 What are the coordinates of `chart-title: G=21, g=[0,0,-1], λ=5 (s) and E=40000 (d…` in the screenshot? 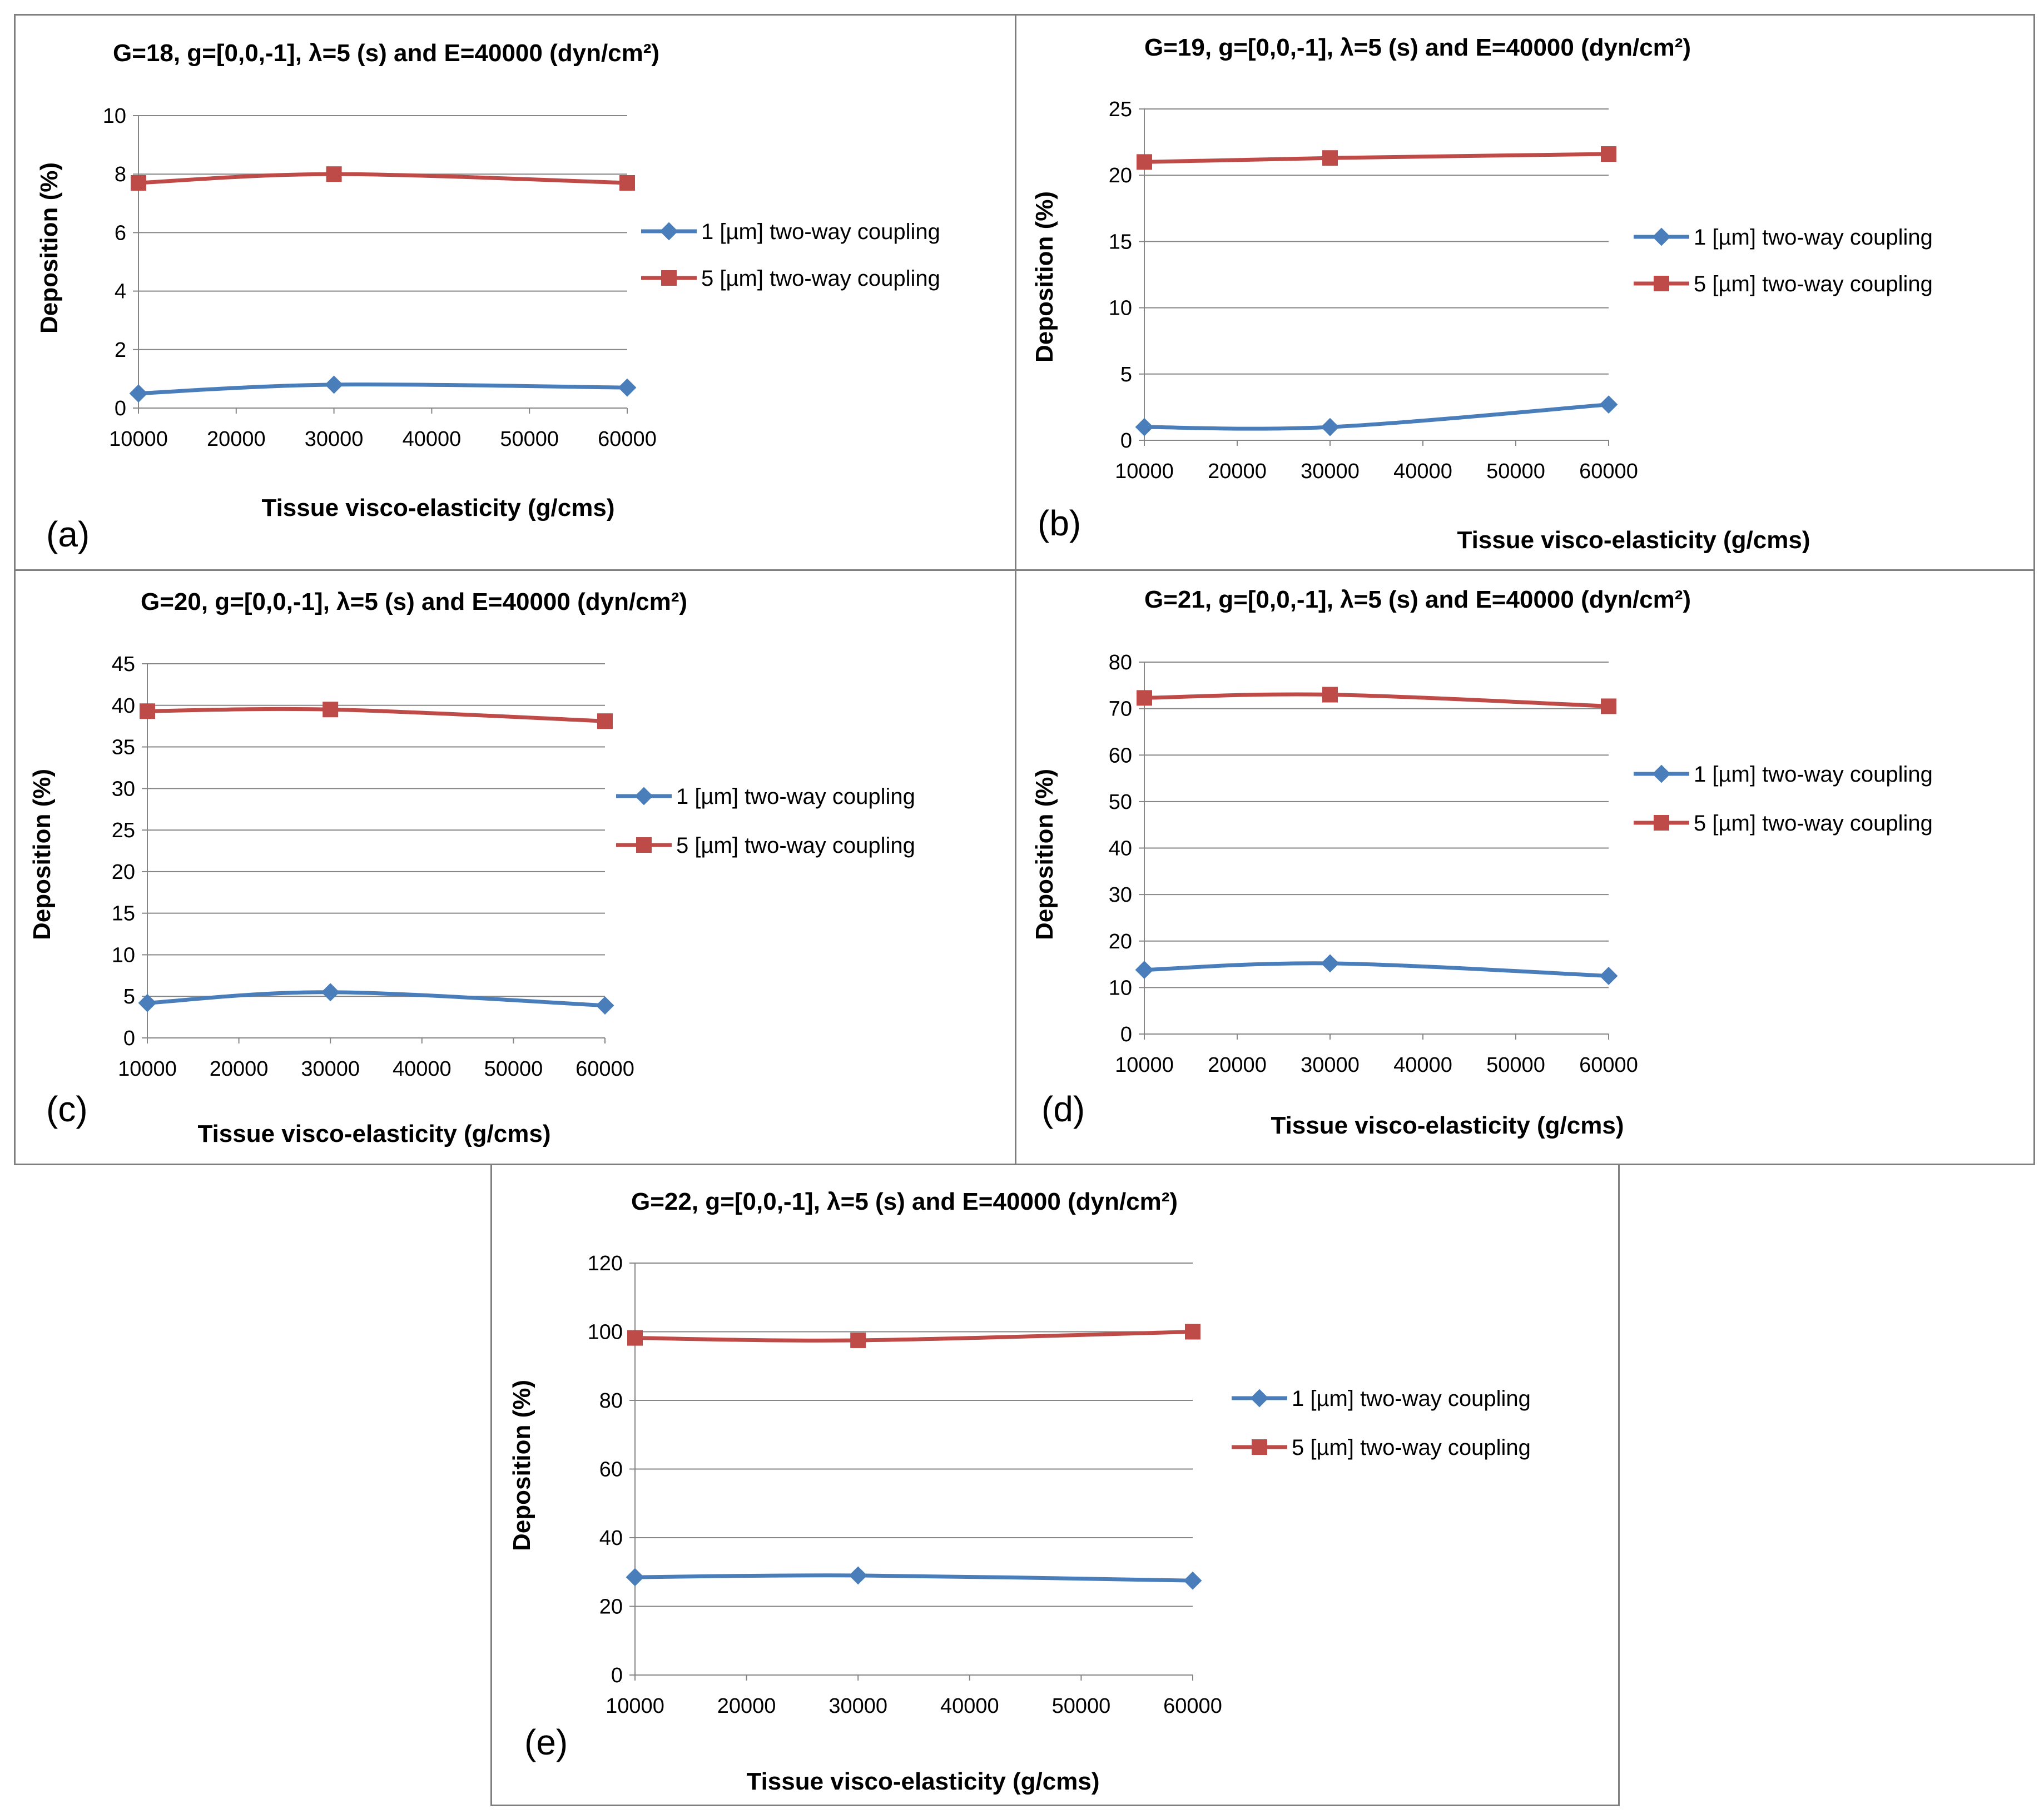 It's located at (1417, 600).